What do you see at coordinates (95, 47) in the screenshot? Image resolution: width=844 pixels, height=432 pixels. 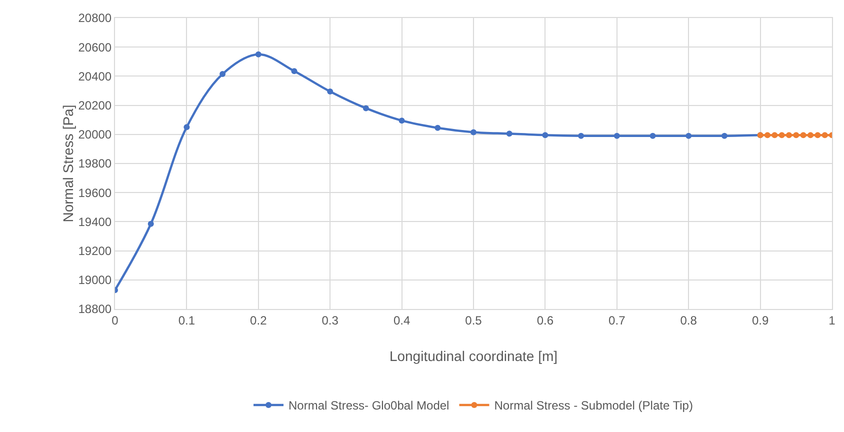 I see `y-tick-label: 20600` at bounding box center [95, 47].